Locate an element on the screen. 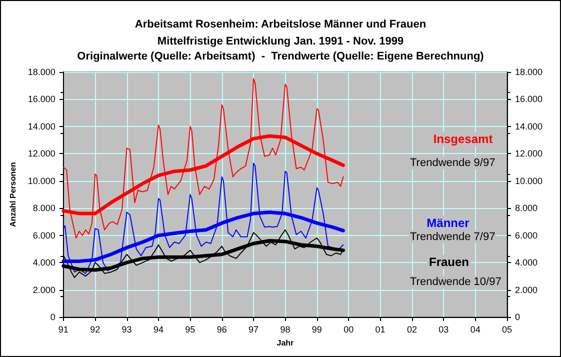 The width and height of the screenshot is (561, 357). y-tick-label: 10.000 is located at coordinates (42, 181).